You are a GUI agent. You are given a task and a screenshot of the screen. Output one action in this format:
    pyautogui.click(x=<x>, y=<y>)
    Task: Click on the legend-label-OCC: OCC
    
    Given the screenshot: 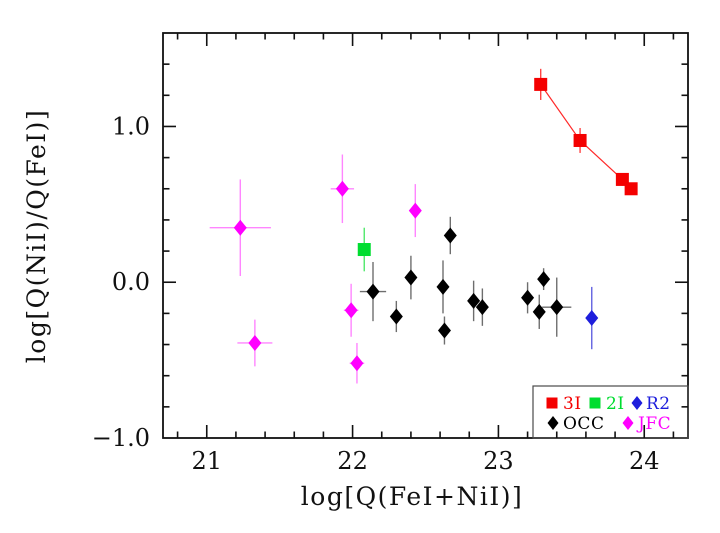 What is the action you would take?
    pyautogui.click(x=583, y=424)
    